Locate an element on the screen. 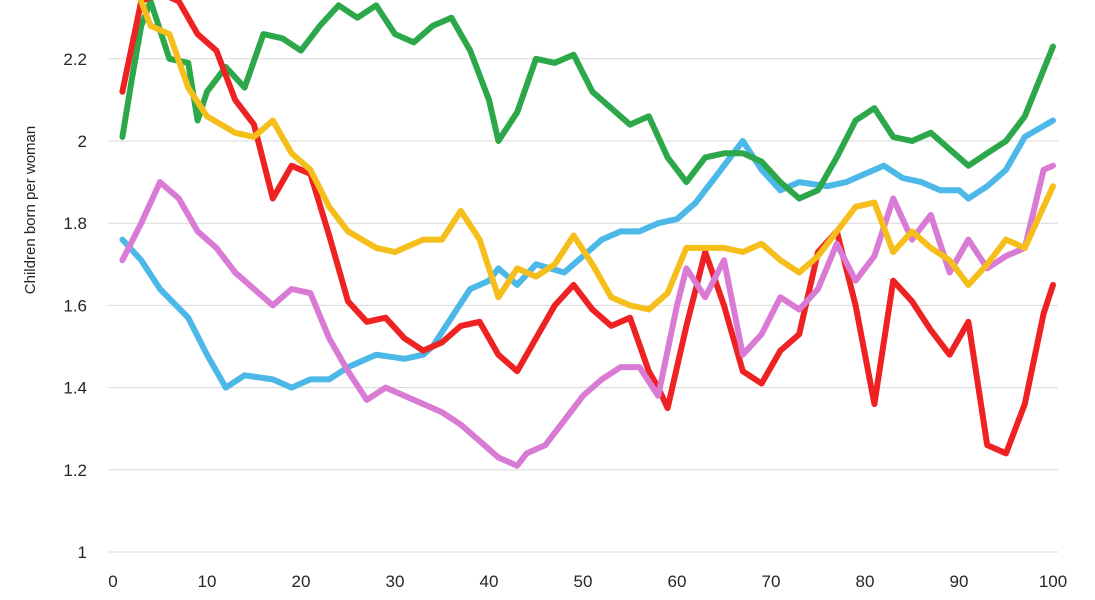  y-tick-label: 1.2 is located at coordinates (75, 470).